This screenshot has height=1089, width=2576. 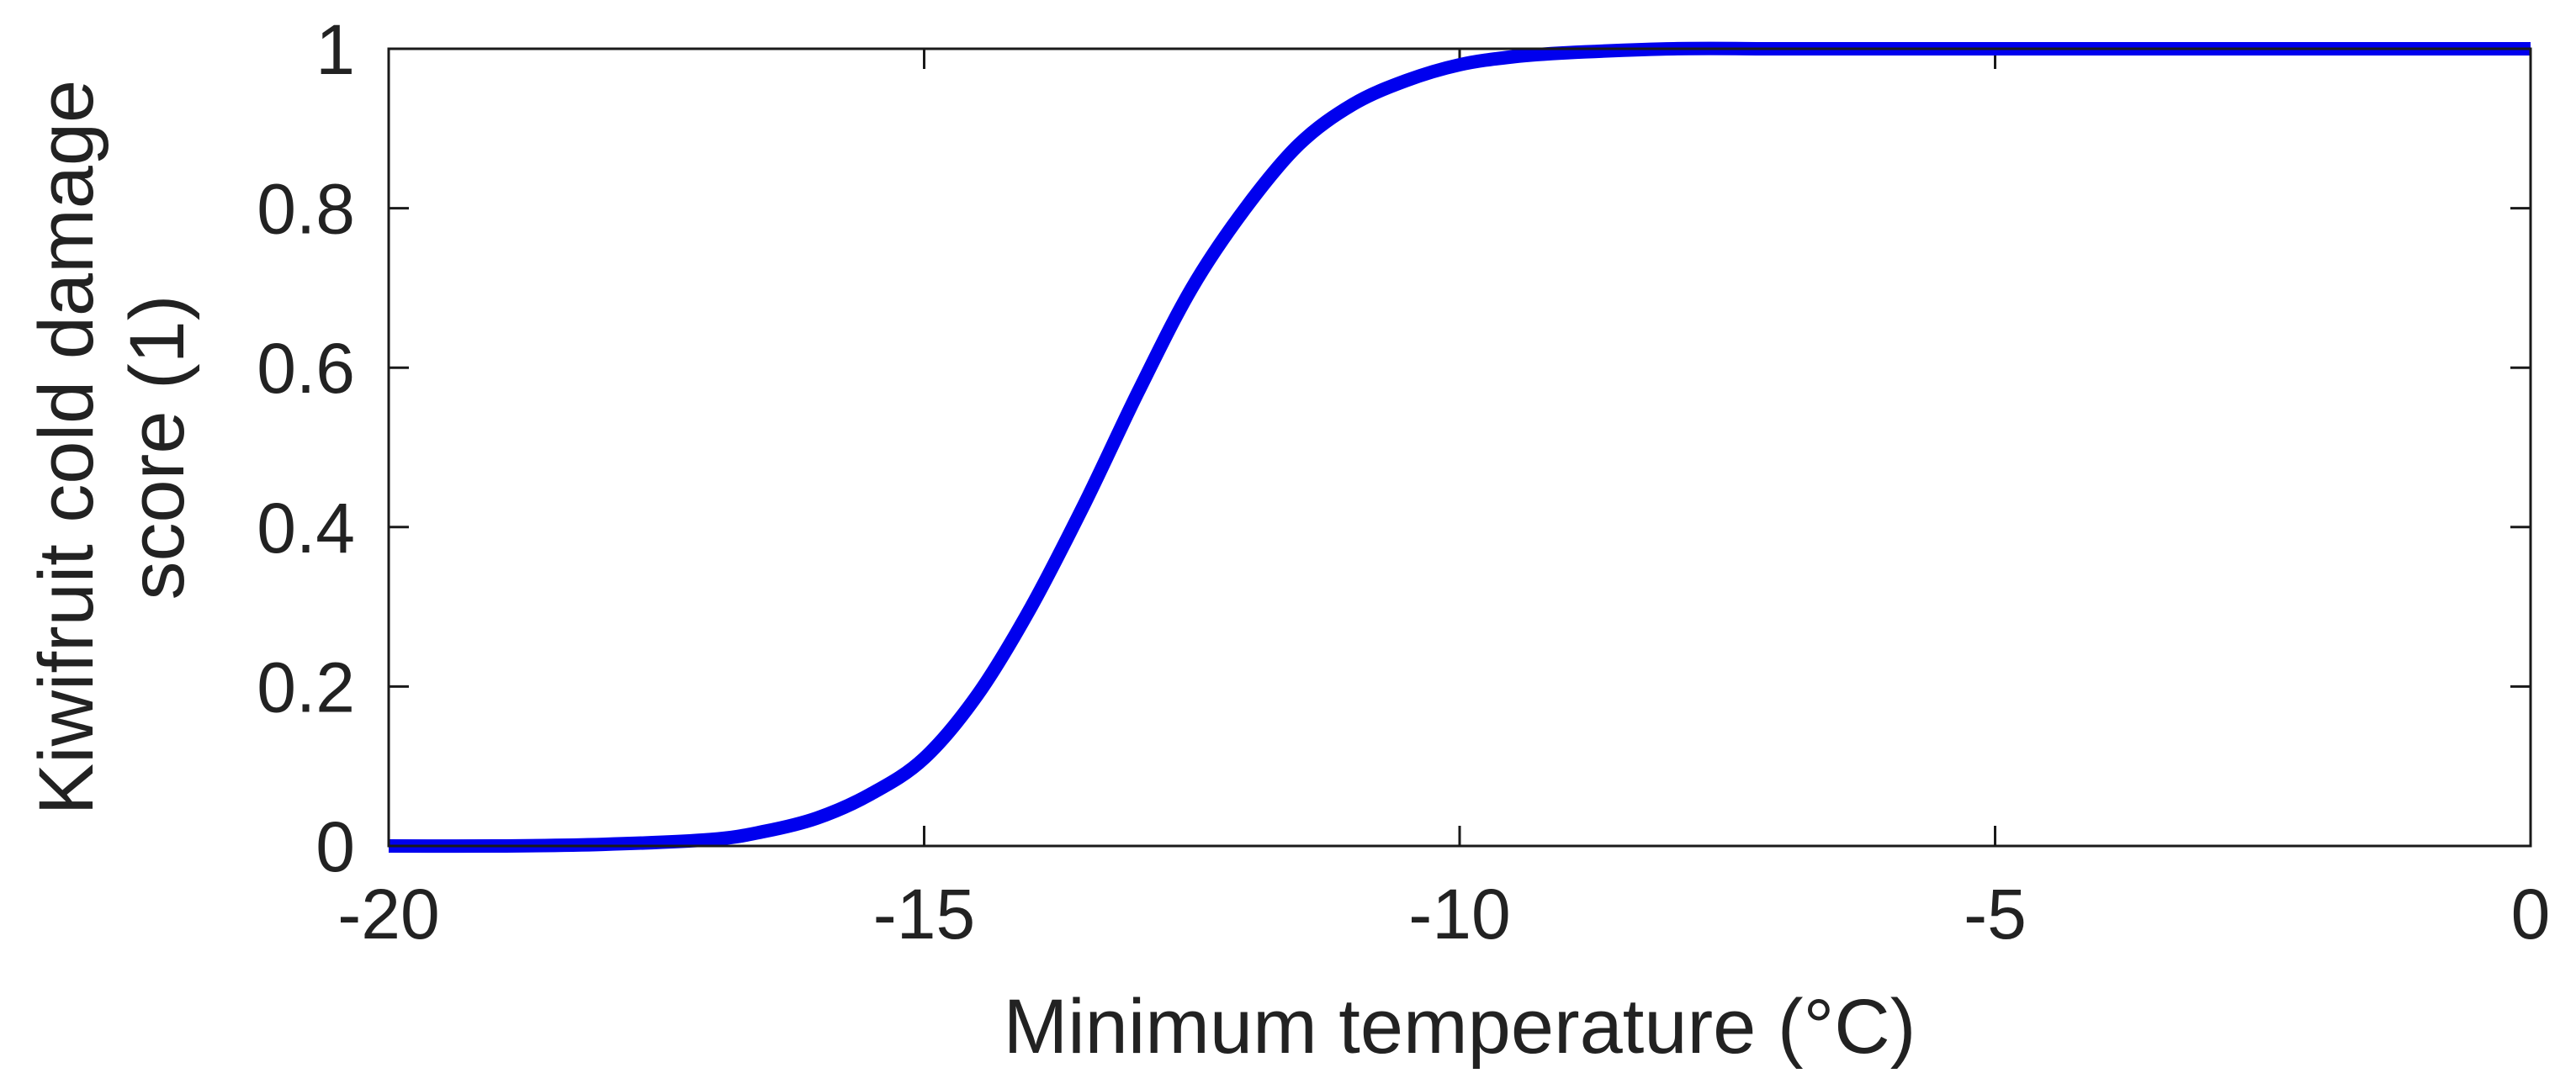 I want to click on x-tick-label-1: -15, so click(x=924, y=915).